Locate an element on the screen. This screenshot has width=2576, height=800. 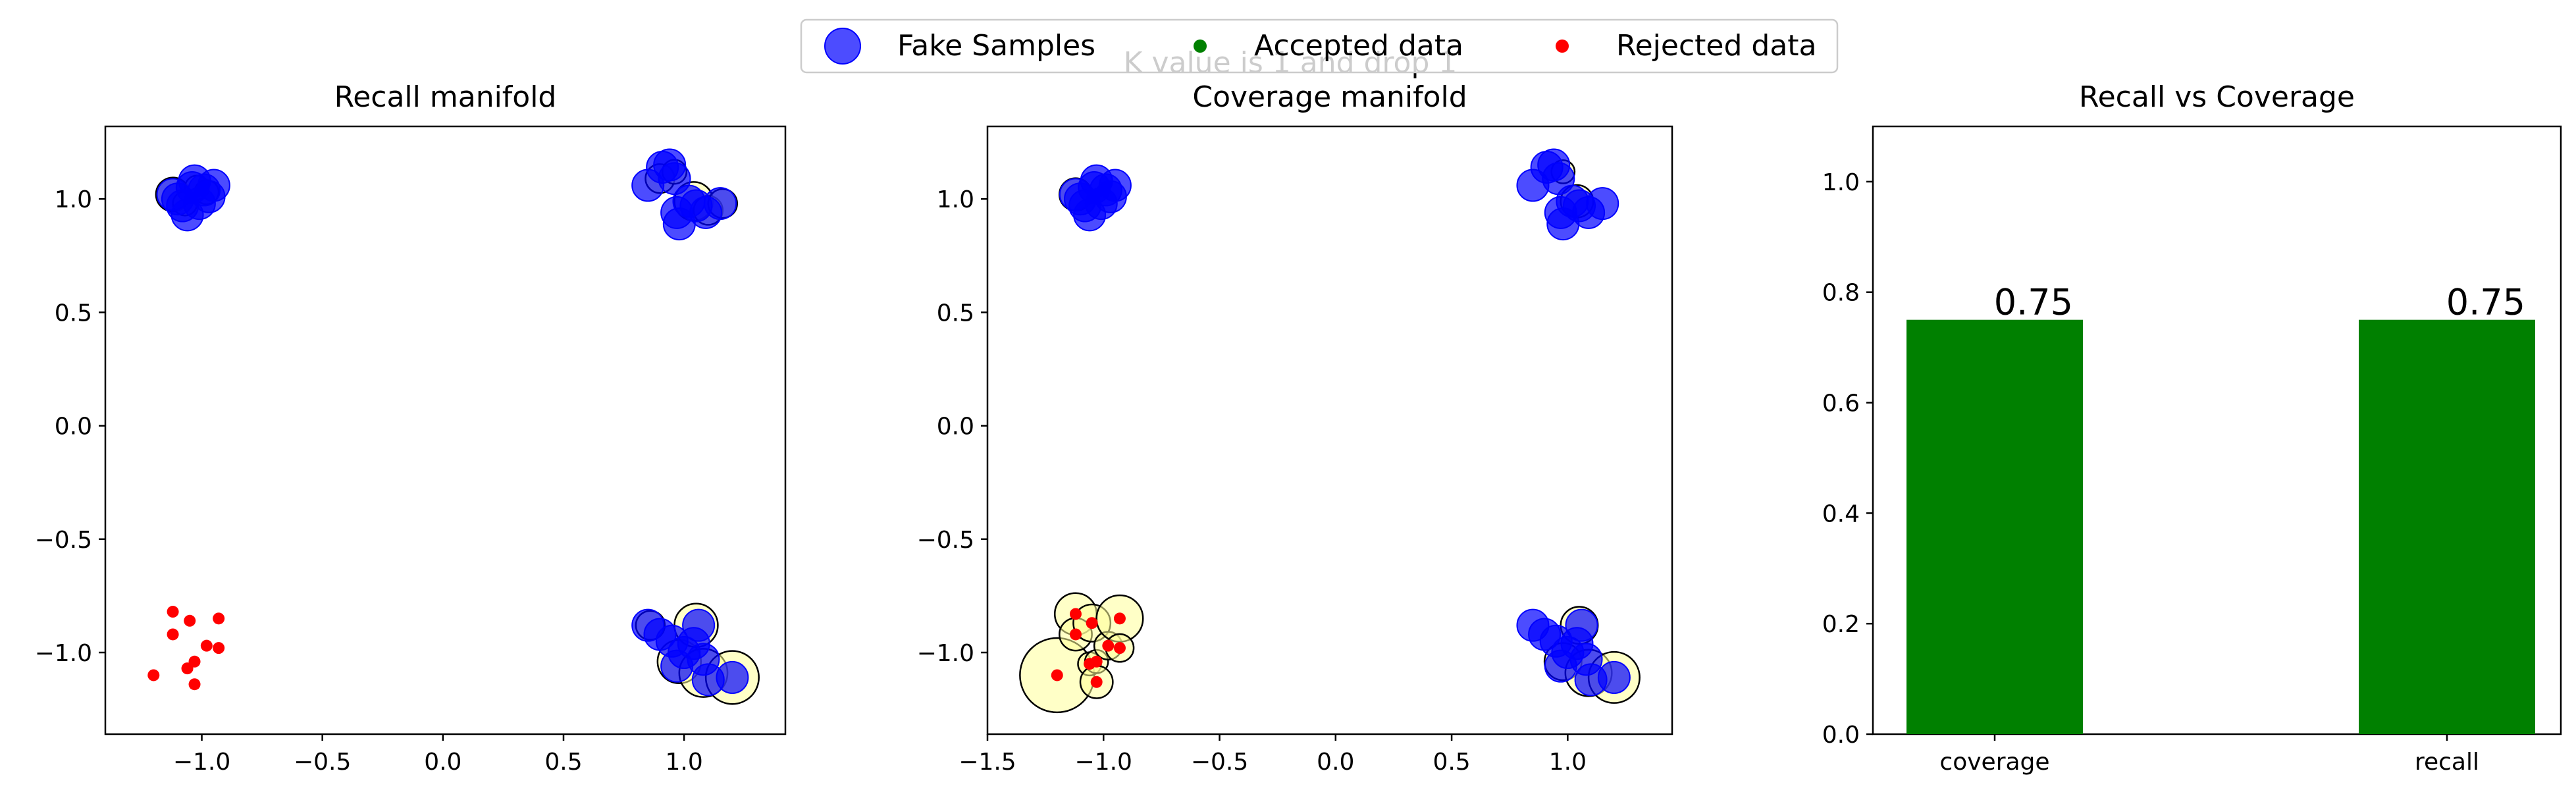
coverage-y-tick-label-1: −0.5 is located at coordinates (945, 540).